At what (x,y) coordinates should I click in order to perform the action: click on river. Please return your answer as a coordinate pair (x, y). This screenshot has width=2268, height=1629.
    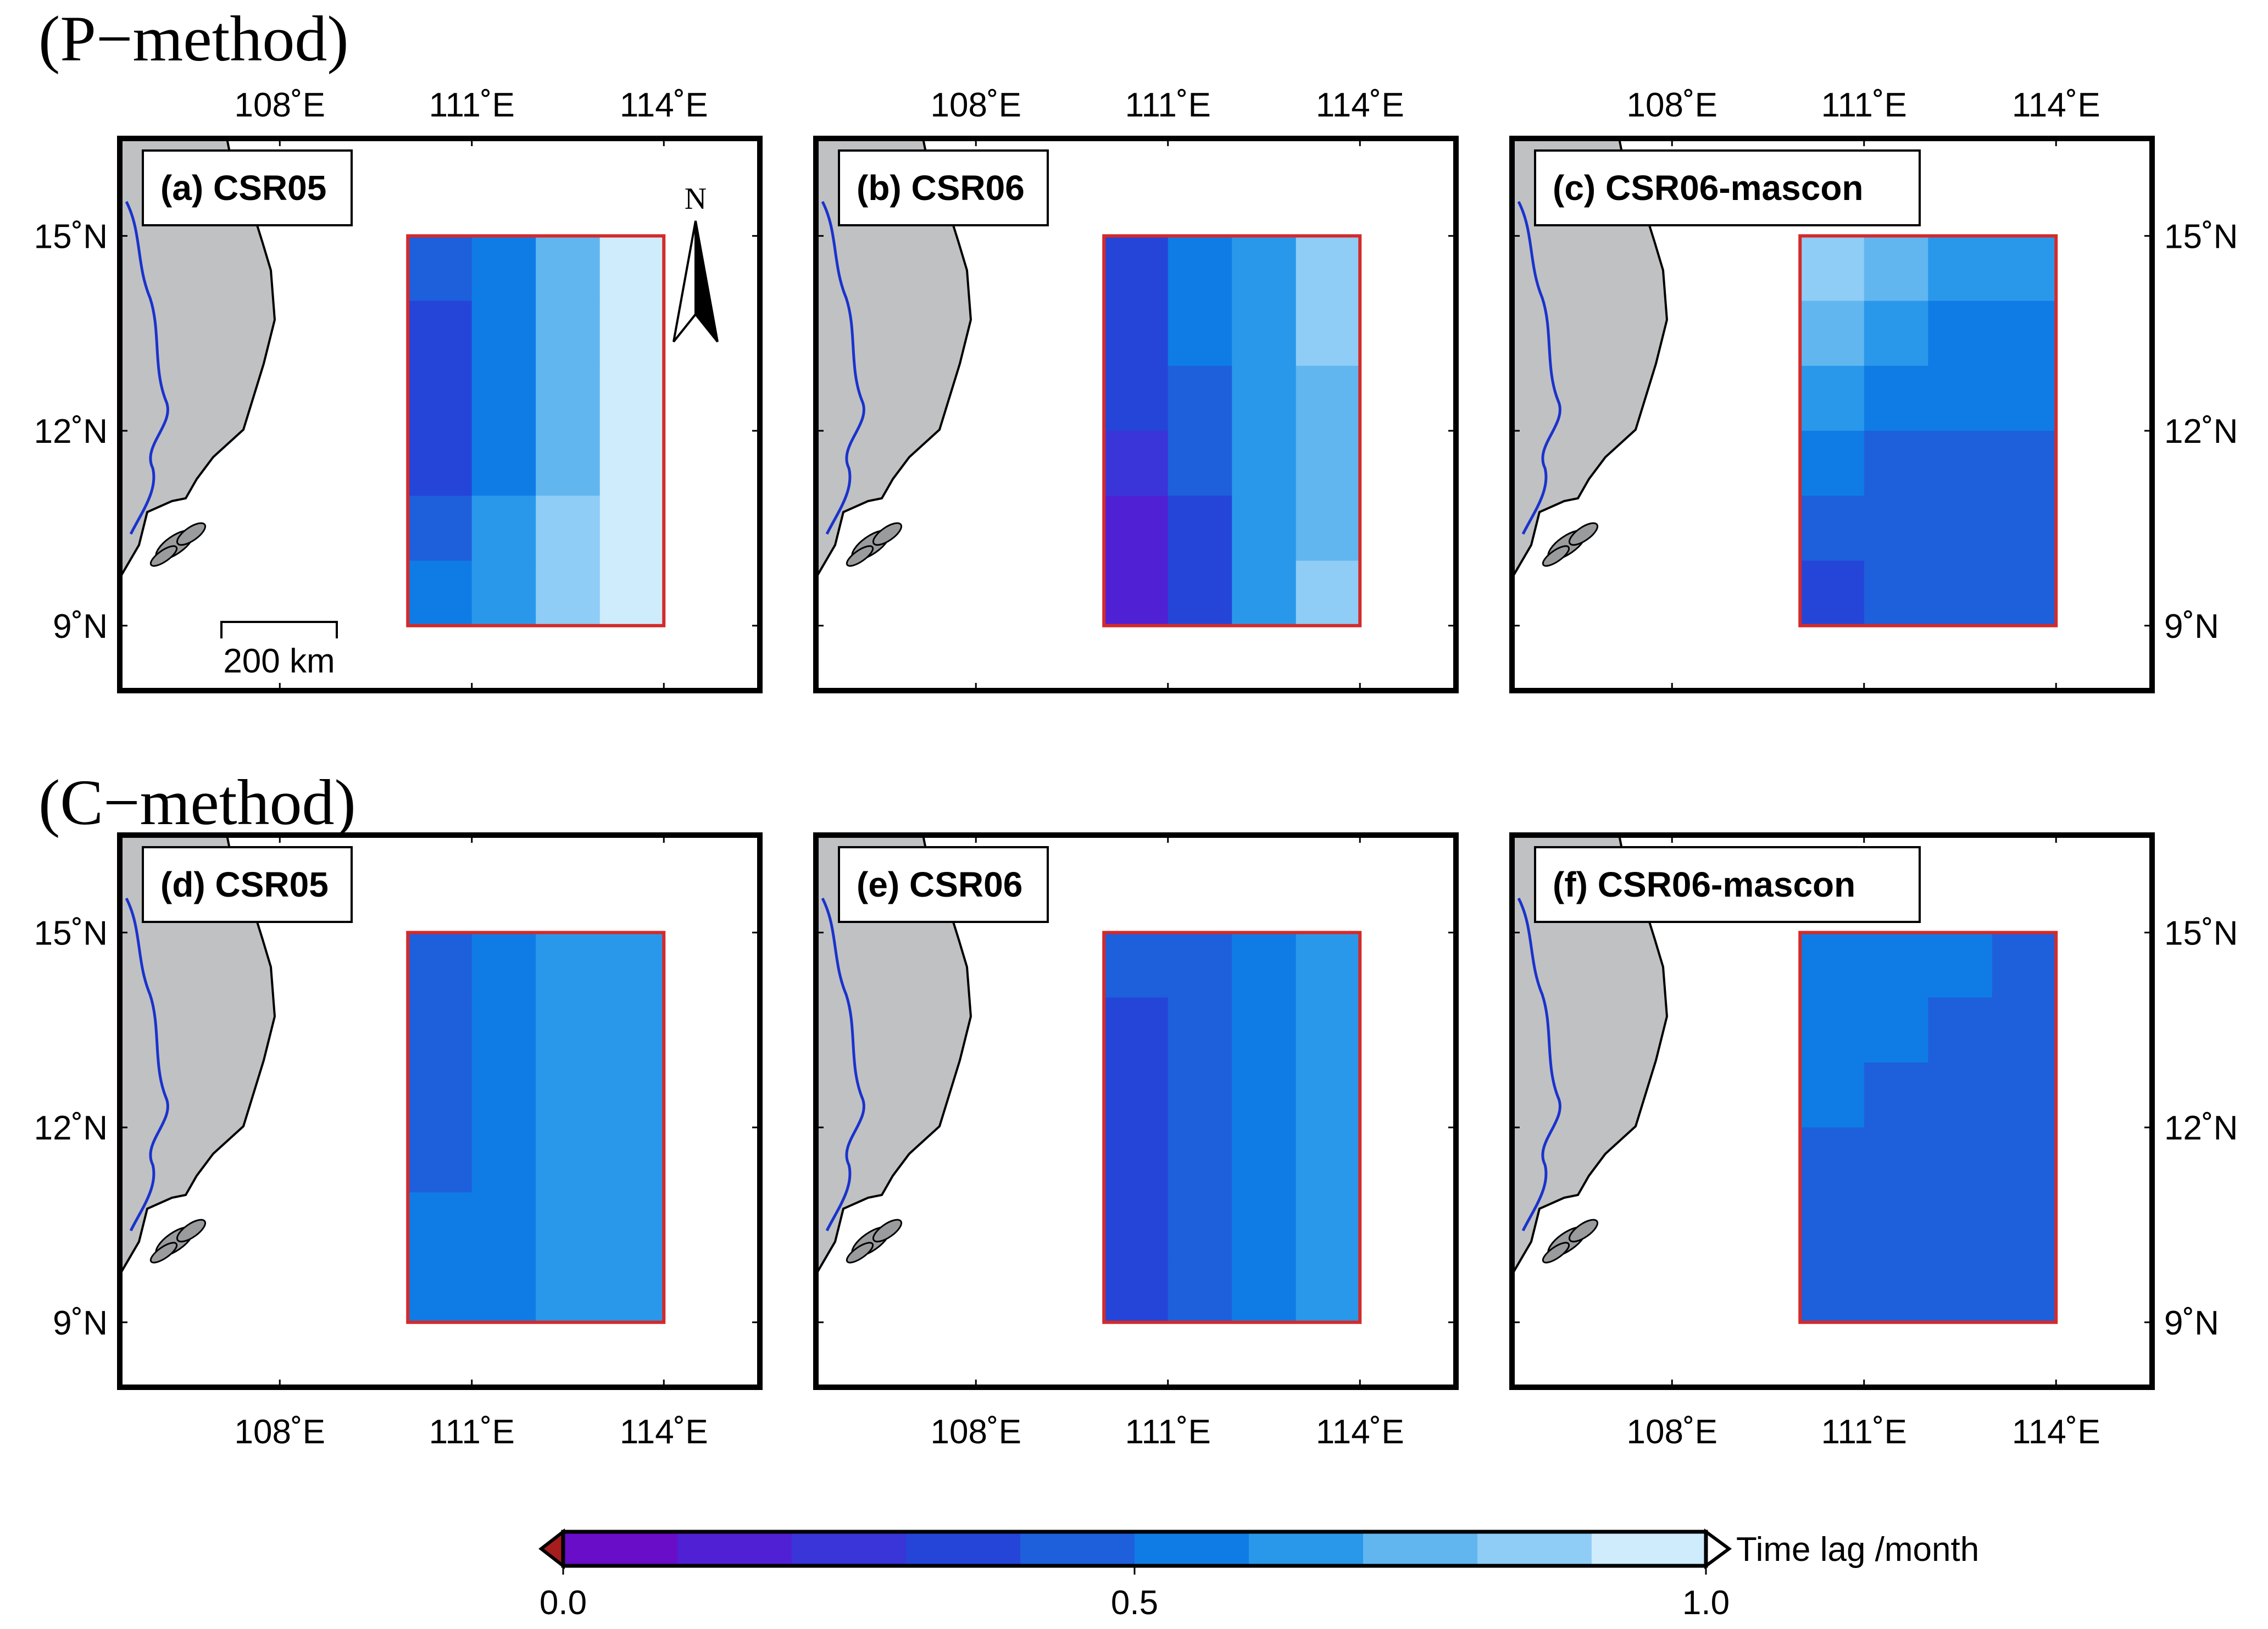
    Looking at the image, I should click on (1539, 368).